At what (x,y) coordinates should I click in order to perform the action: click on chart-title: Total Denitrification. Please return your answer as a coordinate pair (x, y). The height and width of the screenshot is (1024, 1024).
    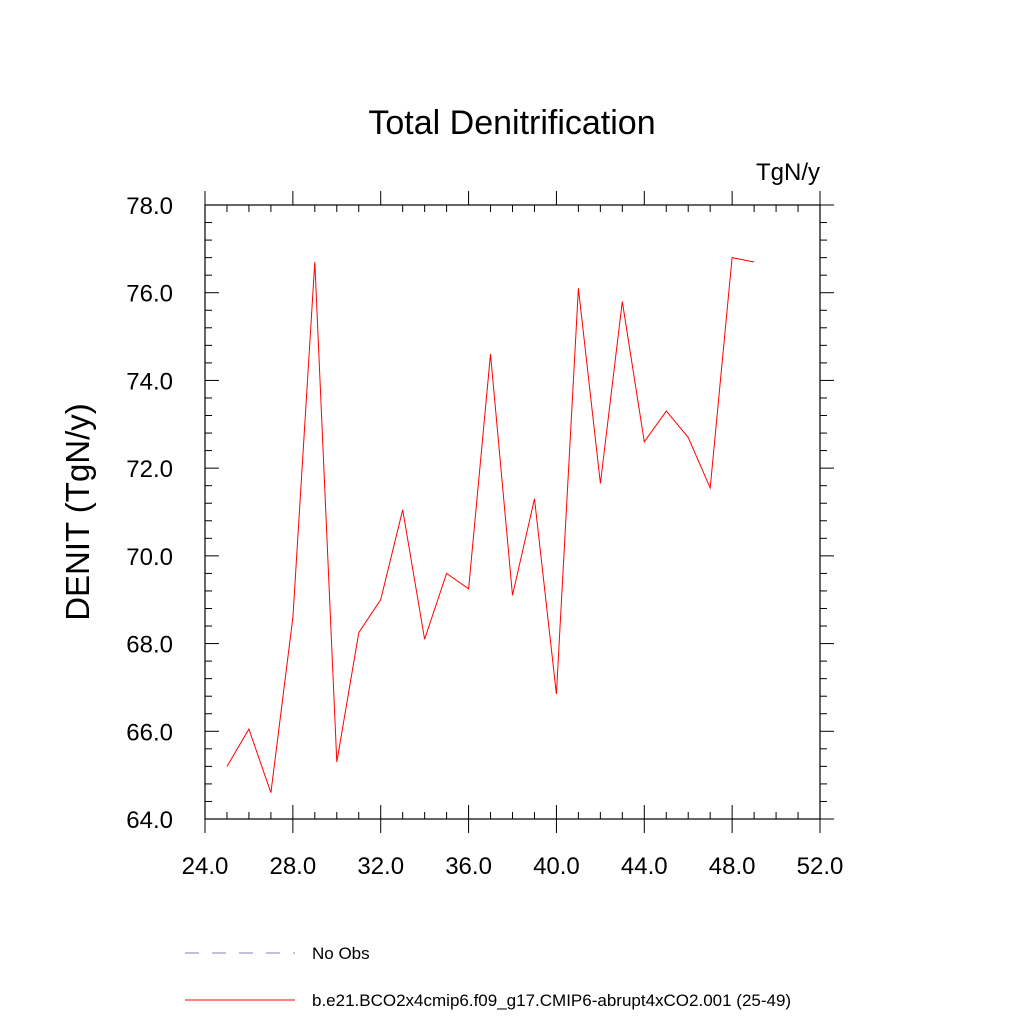
    Looking at the image, I should click on (511, 123).